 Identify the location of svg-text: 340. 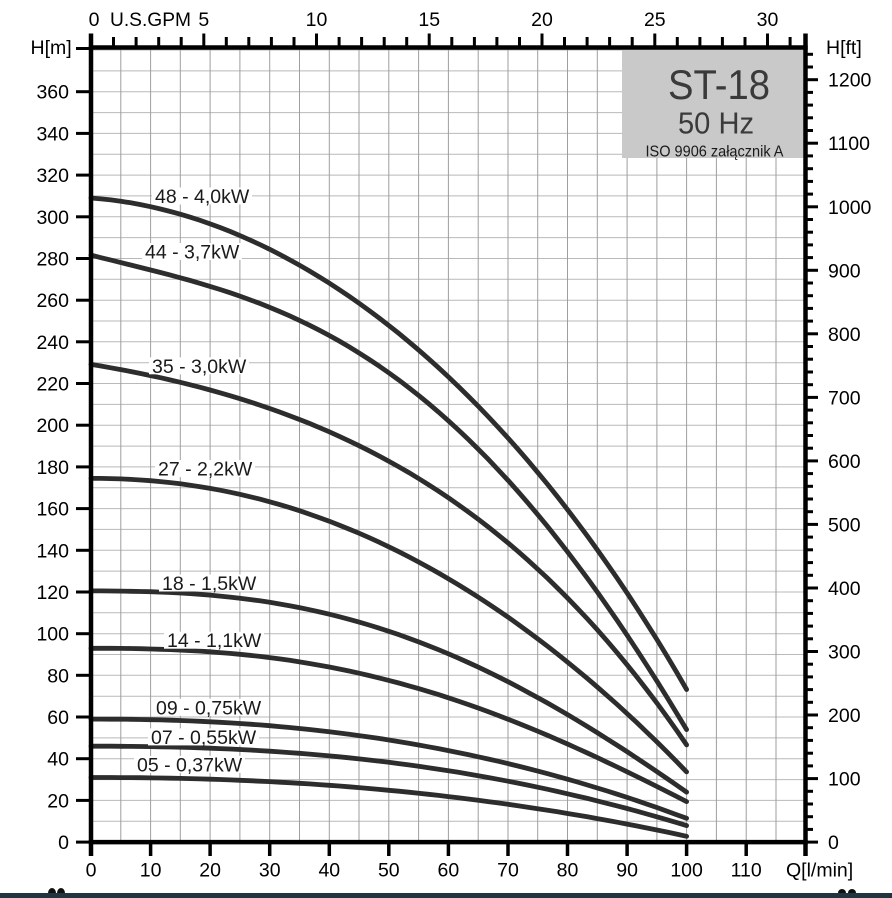
(52, 134).